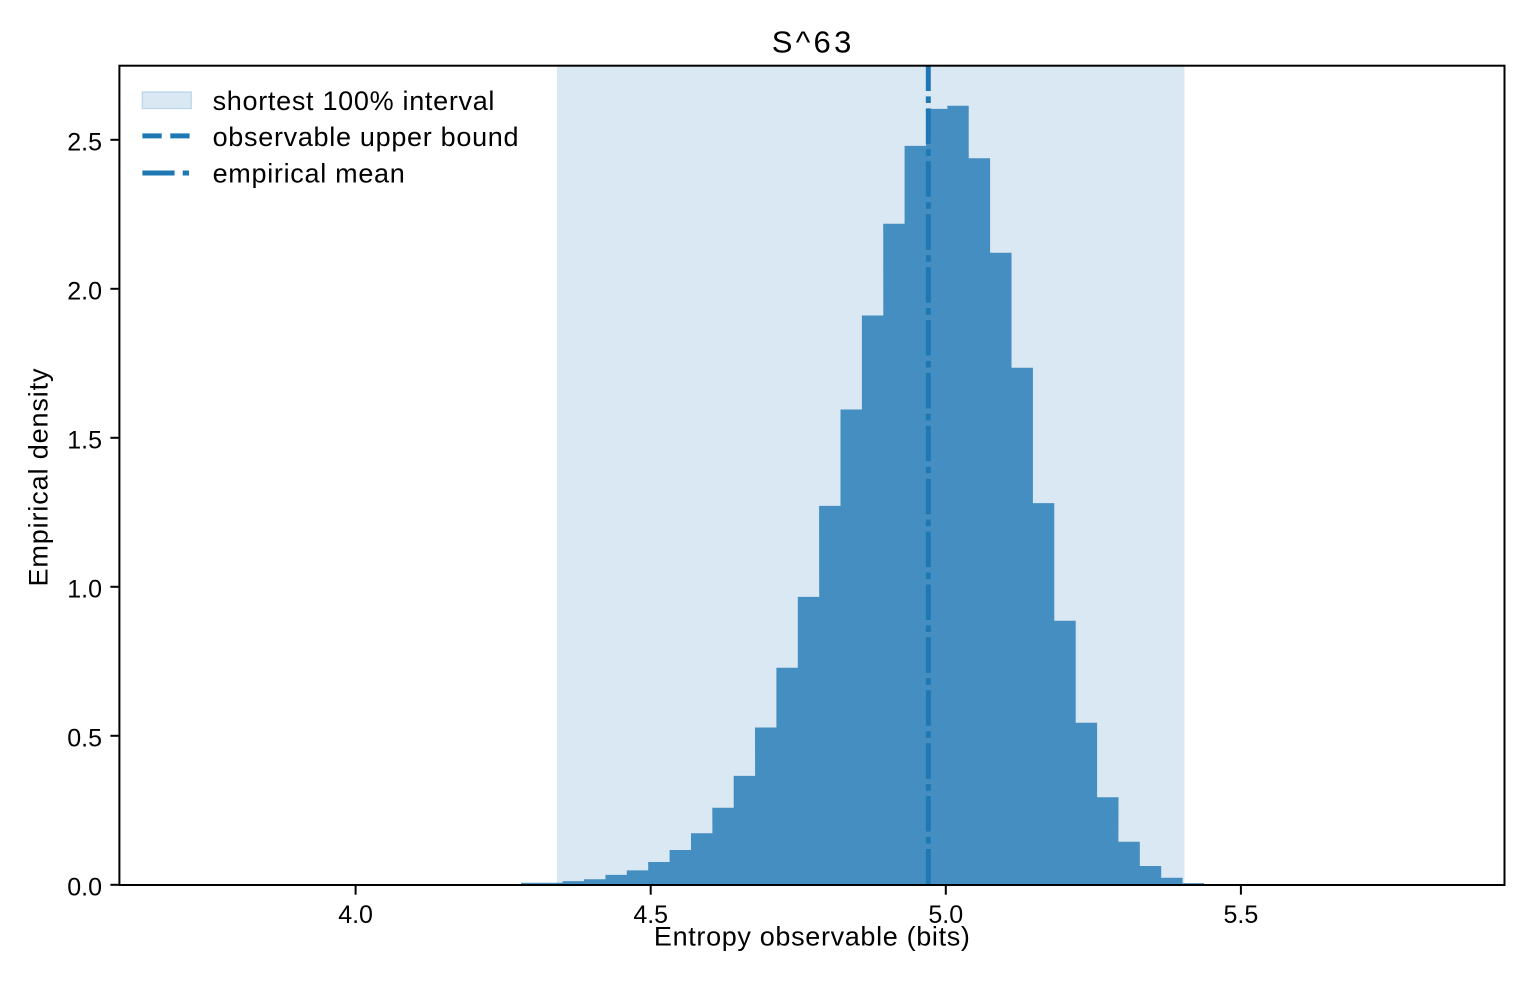 This screenshot has width=1530, height=990. Describe the element at coordinates (813, 42) in the screenshot. I see `svg-text: S^63` at that location.